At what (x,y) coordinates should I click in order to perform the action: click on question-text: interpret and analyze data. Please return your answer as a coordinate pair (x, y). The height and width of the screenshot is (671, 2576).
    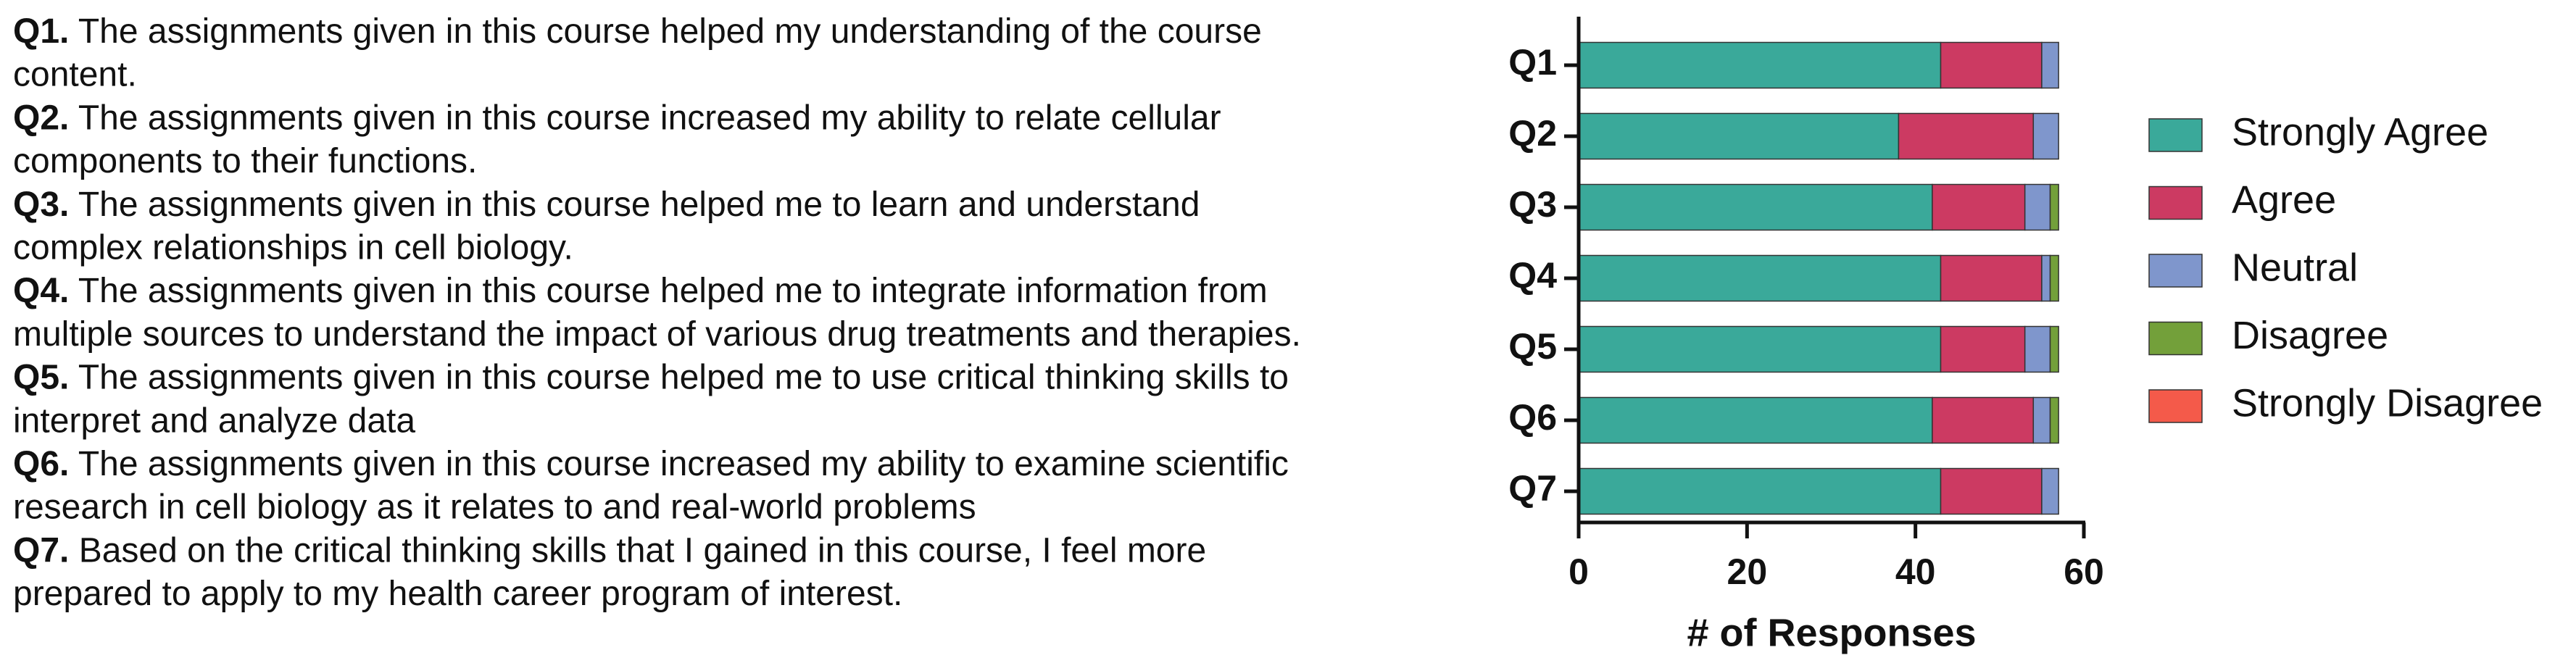
    Looking at the image, I should click on (214, 420).